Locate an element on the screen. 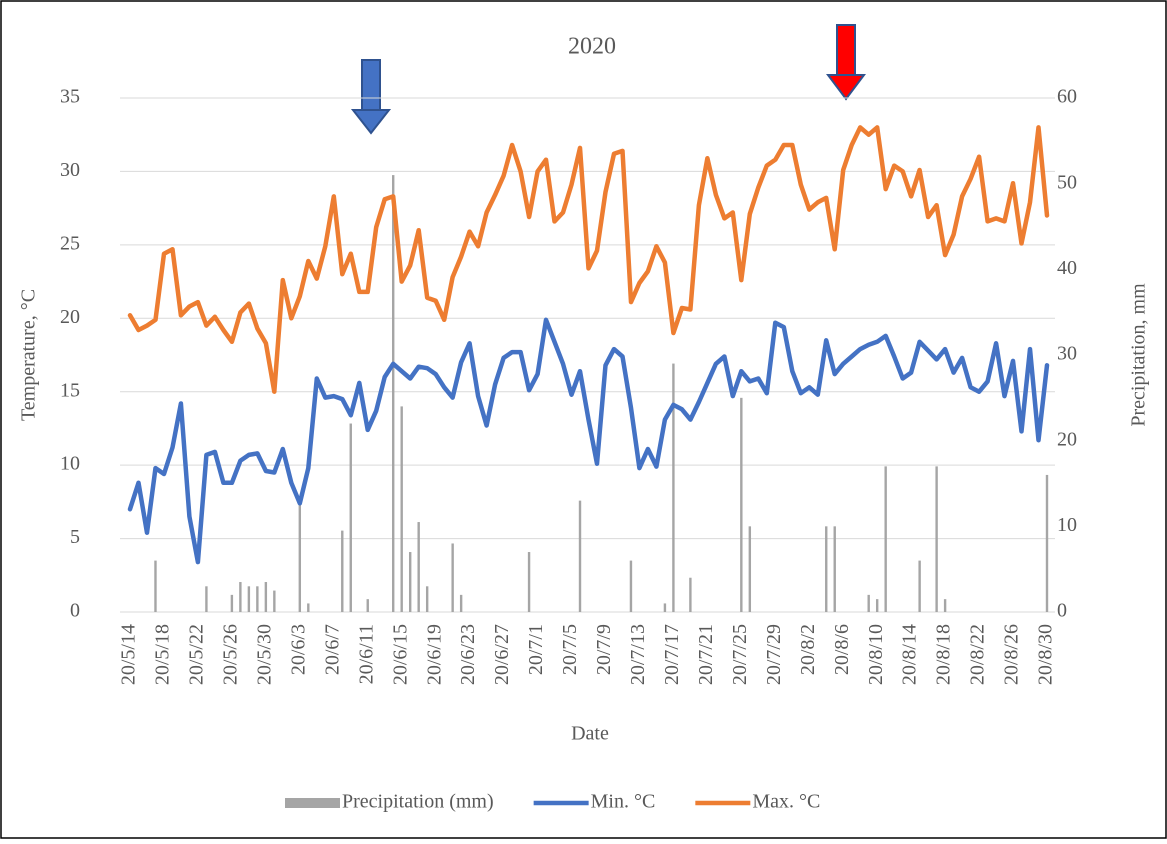 This screenshot has height=844, width=1167. x-tick-label: 20/8/18 is located at coordinates (944, 654).